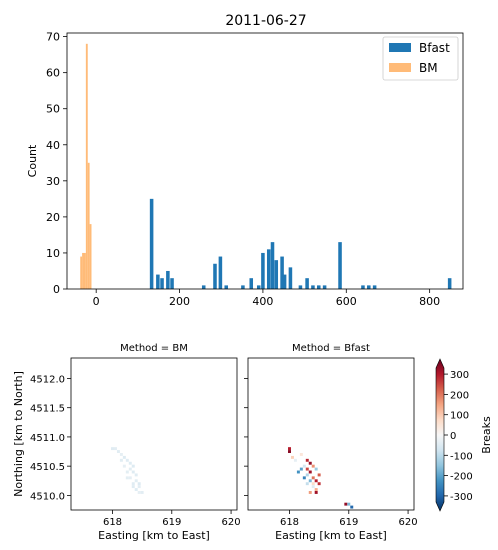 The height and width of the screenshot is (550, 498). What do you see at coordinates (265, 21) in the screenshot?
I see `figure-title: 2011-06-27` at bounding box center [265, 21].